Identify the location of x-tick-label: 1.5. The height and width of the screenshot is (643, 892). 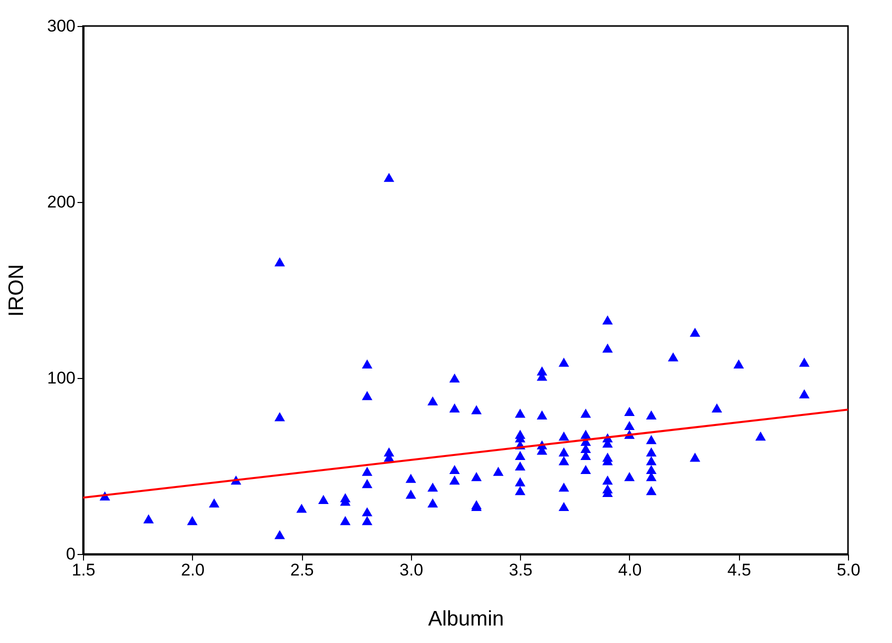
(84, 570).